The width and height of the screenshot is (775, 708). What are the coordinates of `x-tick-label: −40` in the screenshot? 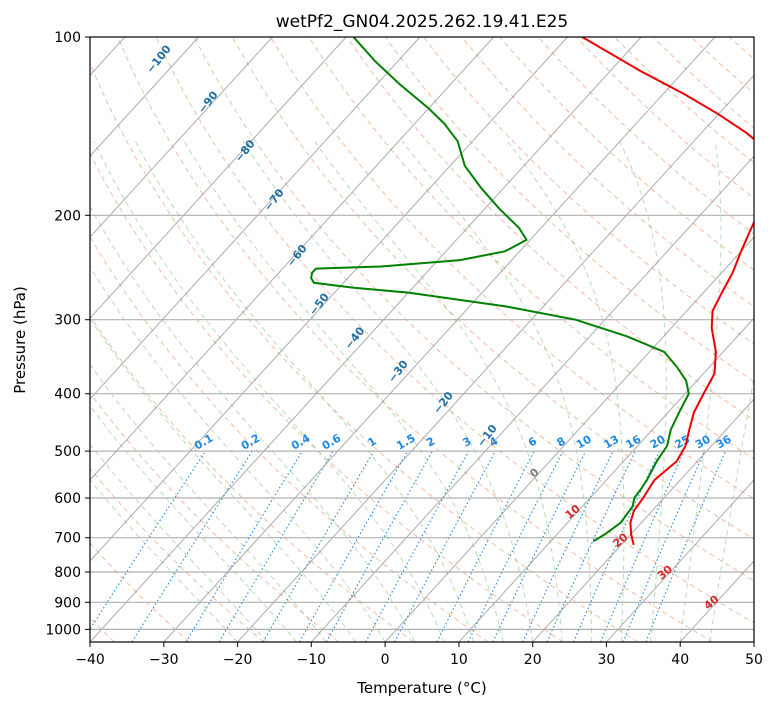 It's located at (90, 660).